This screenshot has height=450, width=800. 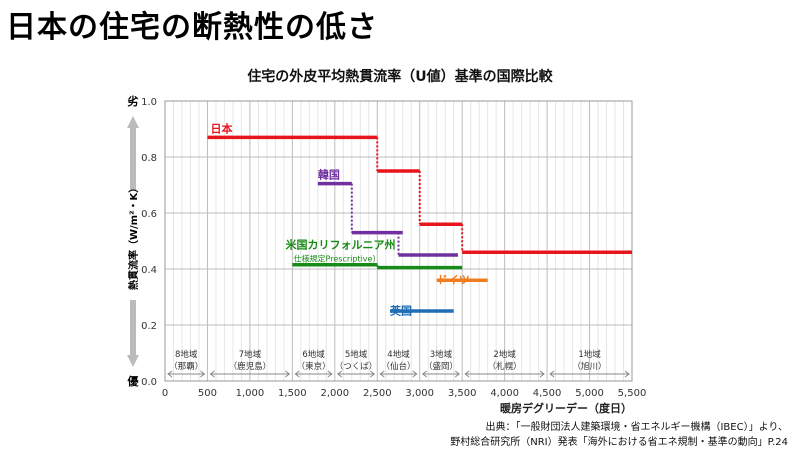 I want to click on y-axis-label: 熱貫流率（W/m²・K）, so click(x=133, y=236).